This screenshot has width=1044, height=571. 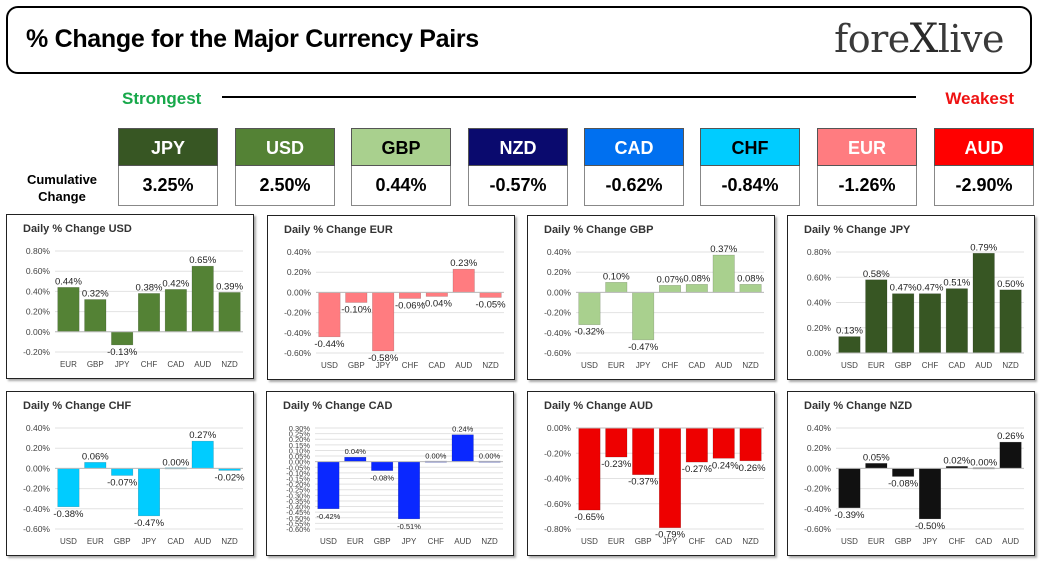 I want to click on data-label: -0.06%, so click(x=410, y=305).